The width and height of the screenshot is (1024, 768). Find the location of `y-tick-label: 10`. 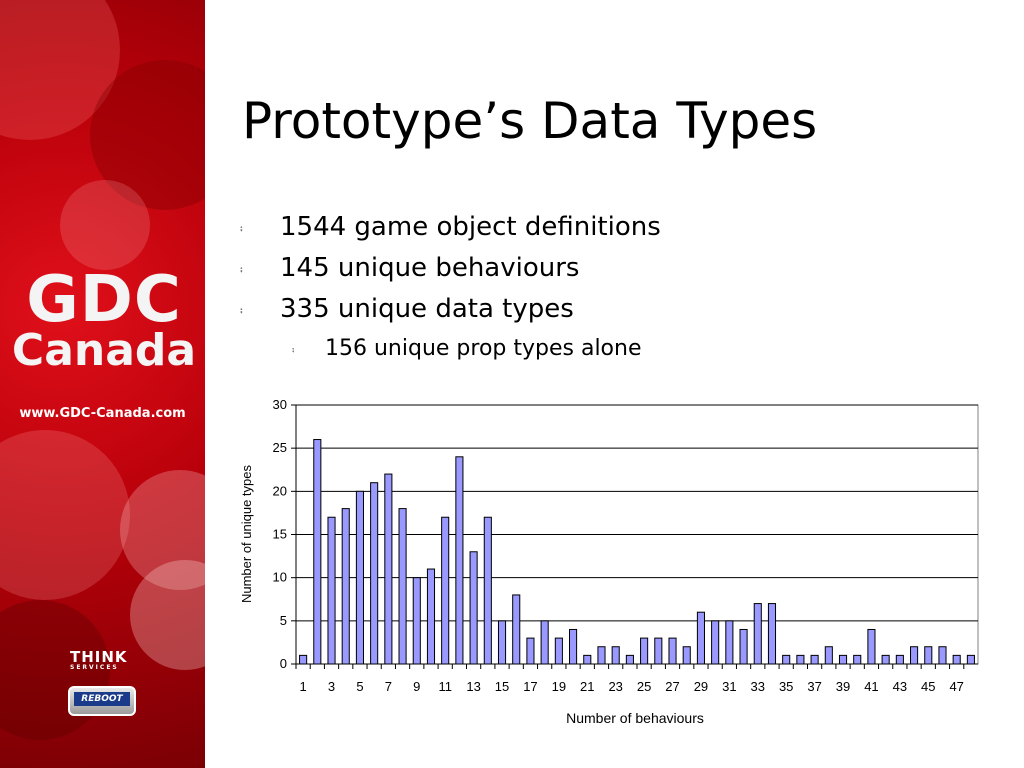

y-tick-label: 10 is located at coordinates (280, 577).